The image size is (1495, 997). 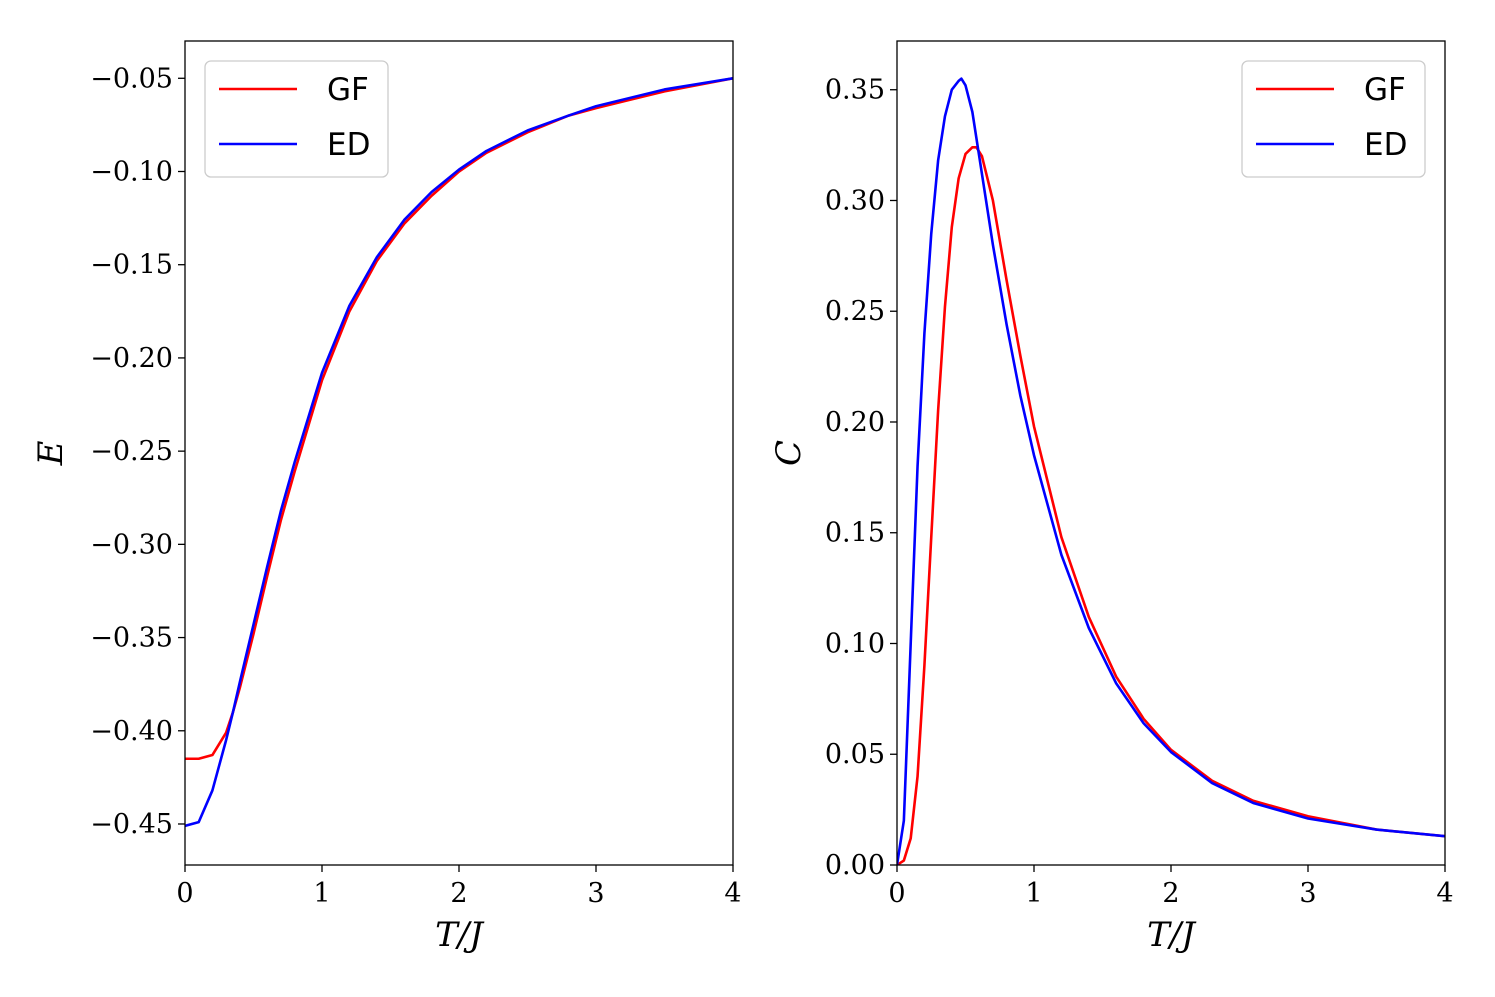 What do you see at coordinates (131, 358) in the screenshot?
I see `y-tick-label: −0.20` at bounding box center [131, 358].